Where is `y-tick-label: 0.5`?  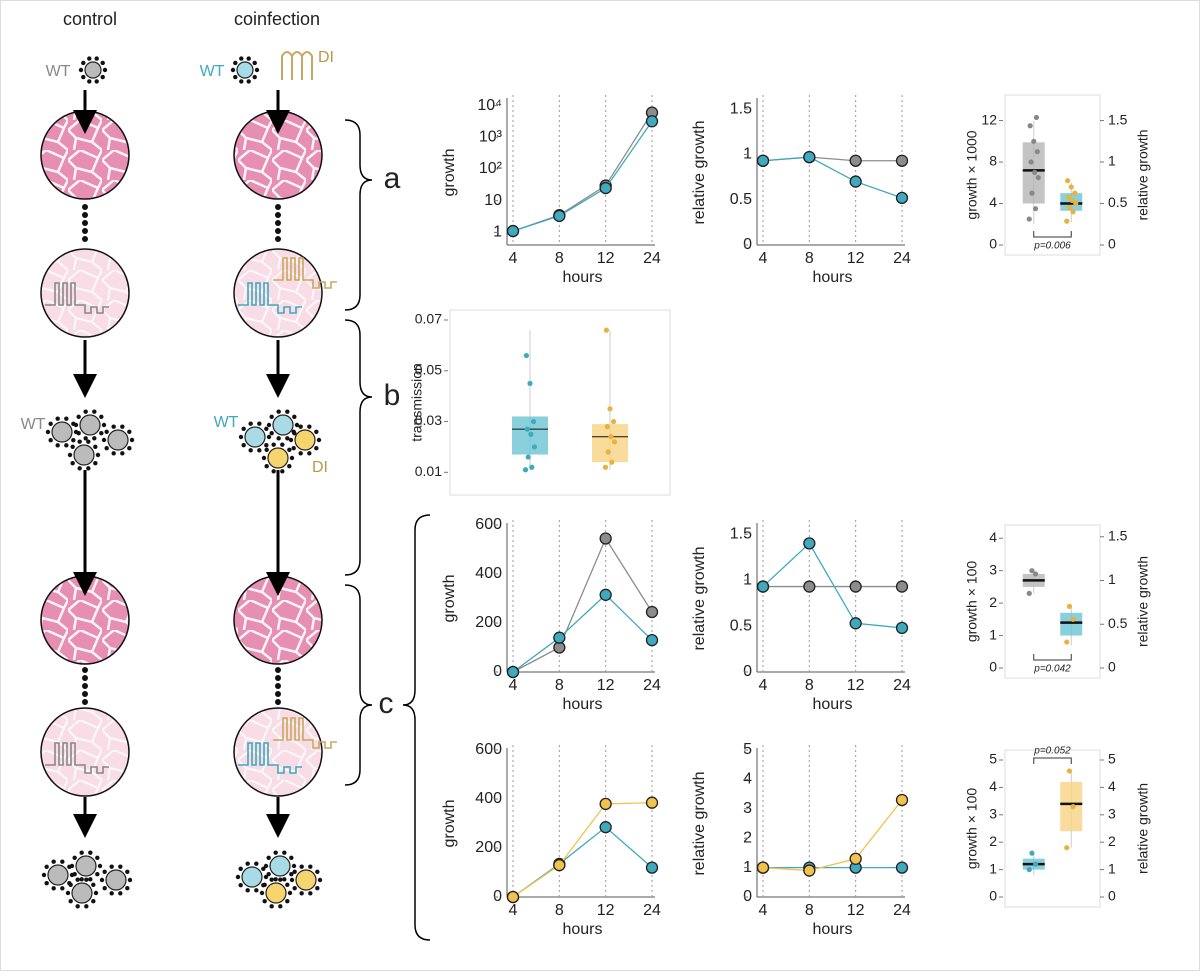
y-tick-label: 0.5 is located at coordinates (1118, 202).